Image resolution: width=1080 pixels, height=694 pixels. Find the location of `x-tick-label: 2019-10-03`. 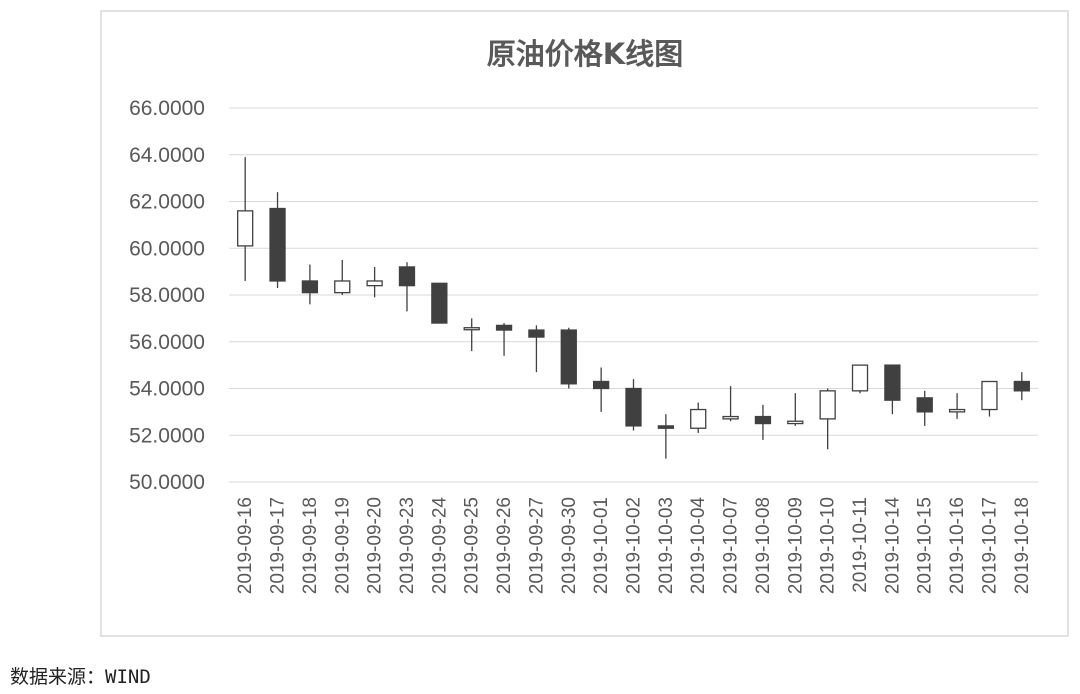

x-tick-label: 2019-10-03 is located at coordinates (666, 545).